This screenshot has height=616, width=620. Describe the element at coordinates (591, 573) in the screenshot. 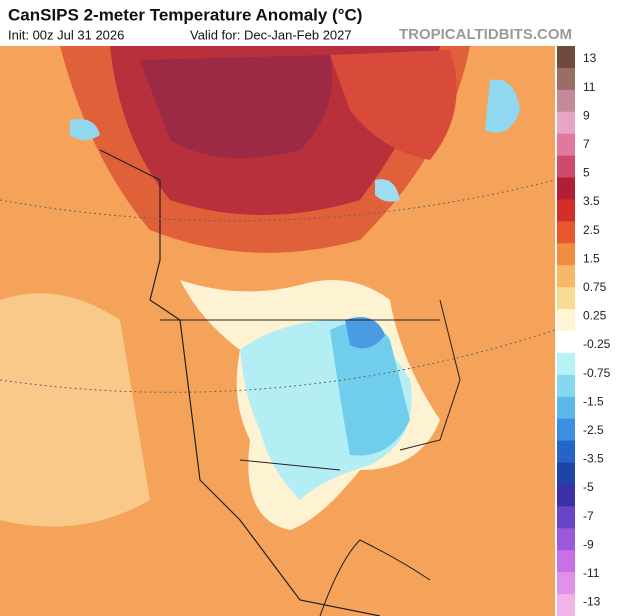

I see `colorbar-label: -11` at that location.